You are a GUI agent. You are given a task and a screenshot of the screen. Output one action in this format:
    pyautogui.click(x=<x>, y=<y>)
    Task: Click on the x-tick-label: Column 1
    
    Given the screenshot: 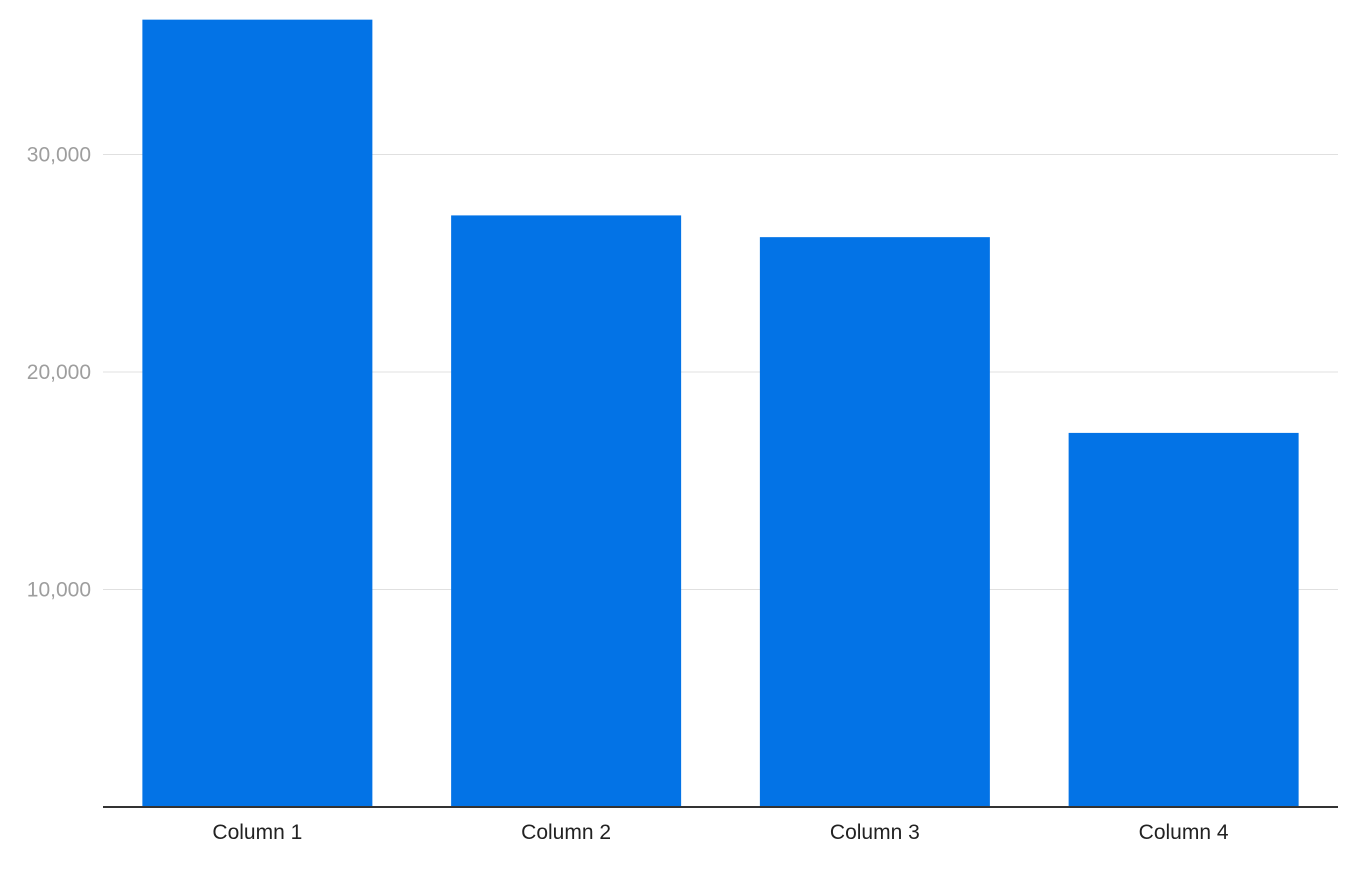 What is the action you would take?
    pyautogui.click(x=257, y=832)
    